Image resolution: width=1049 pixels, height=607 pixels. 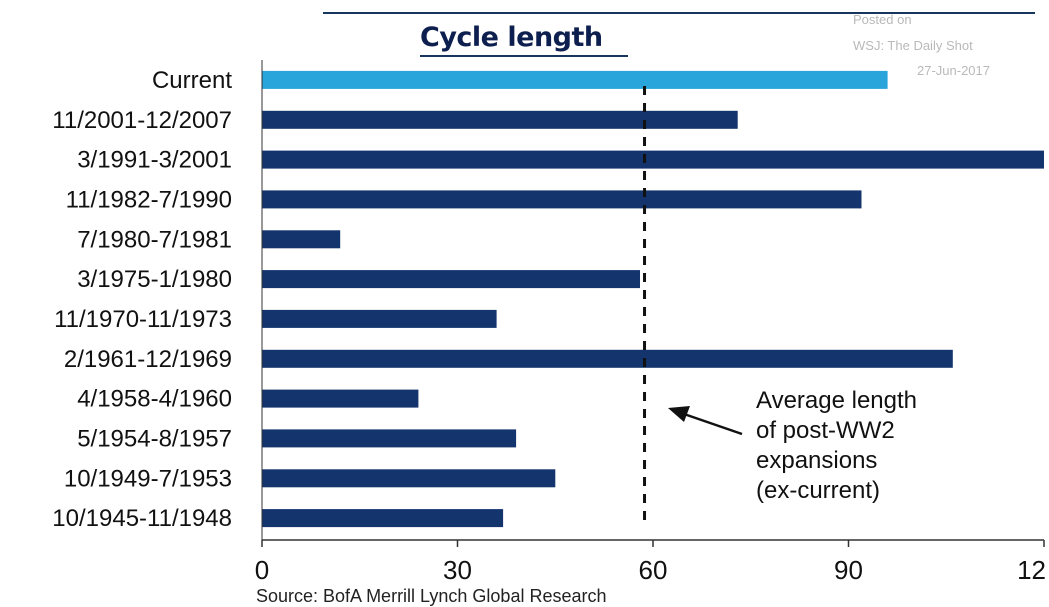 What do you see at coordinates (451, 279) in the screenshot?
I see `bar-3-1975-1-1980` at bounding box center [451, 279].